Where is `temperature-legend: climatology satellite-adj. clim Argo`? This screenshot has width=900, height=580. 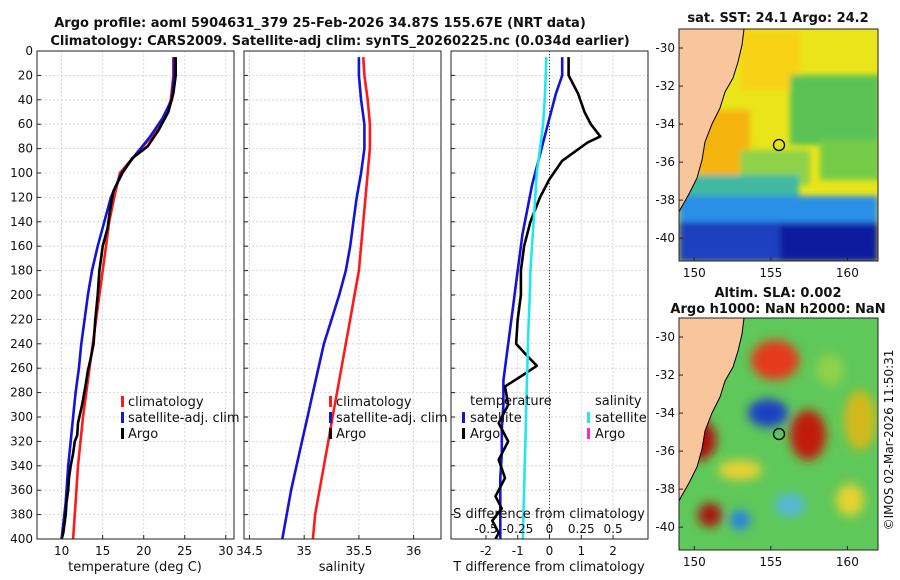
temperature-legend: climatology satellite-adj. clim Argo is located at coordinates (180, 418).